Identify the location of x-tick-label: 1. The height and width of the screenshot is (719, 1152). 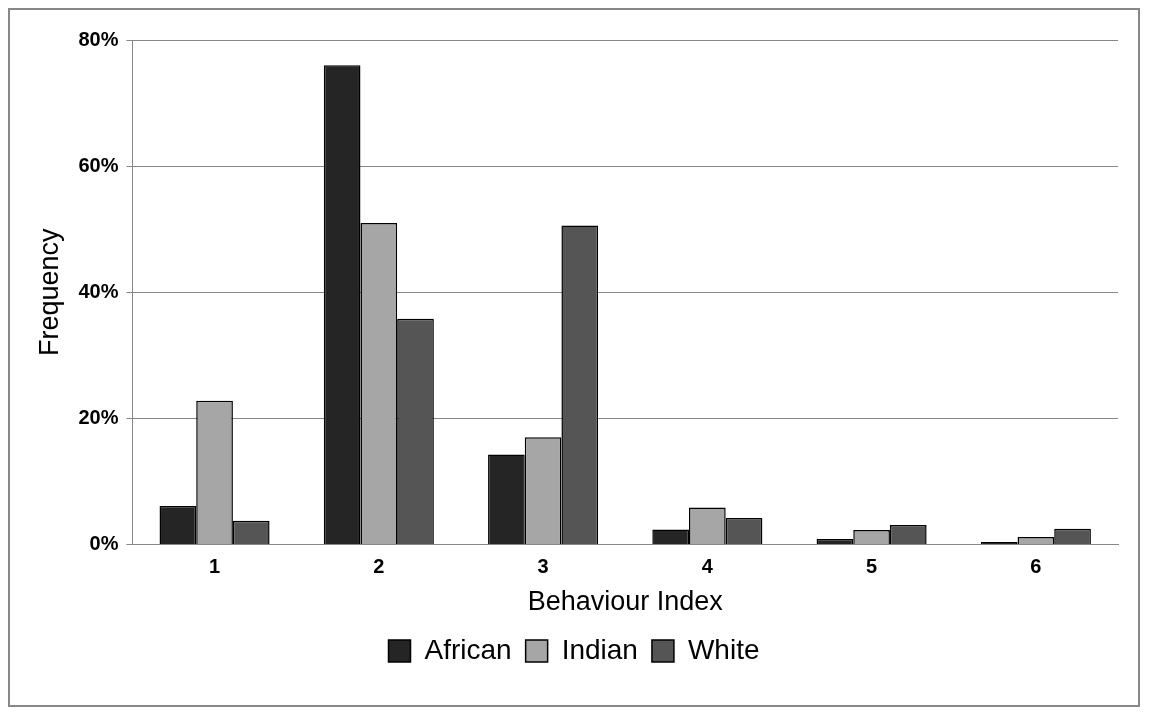
(215, 566).